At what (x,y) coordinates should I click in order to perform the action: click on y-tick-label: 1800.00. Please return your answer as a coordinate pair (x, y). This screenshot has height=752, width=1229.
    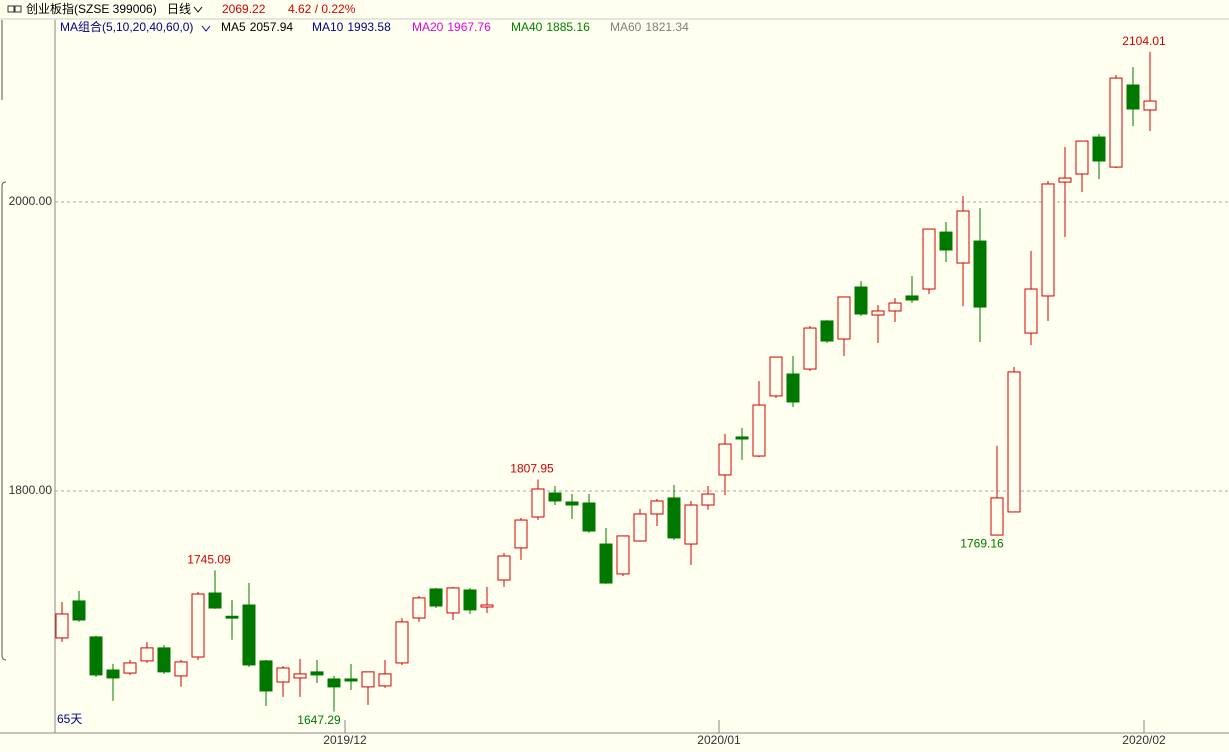
    Looking at the image, I should click on (31, 490).